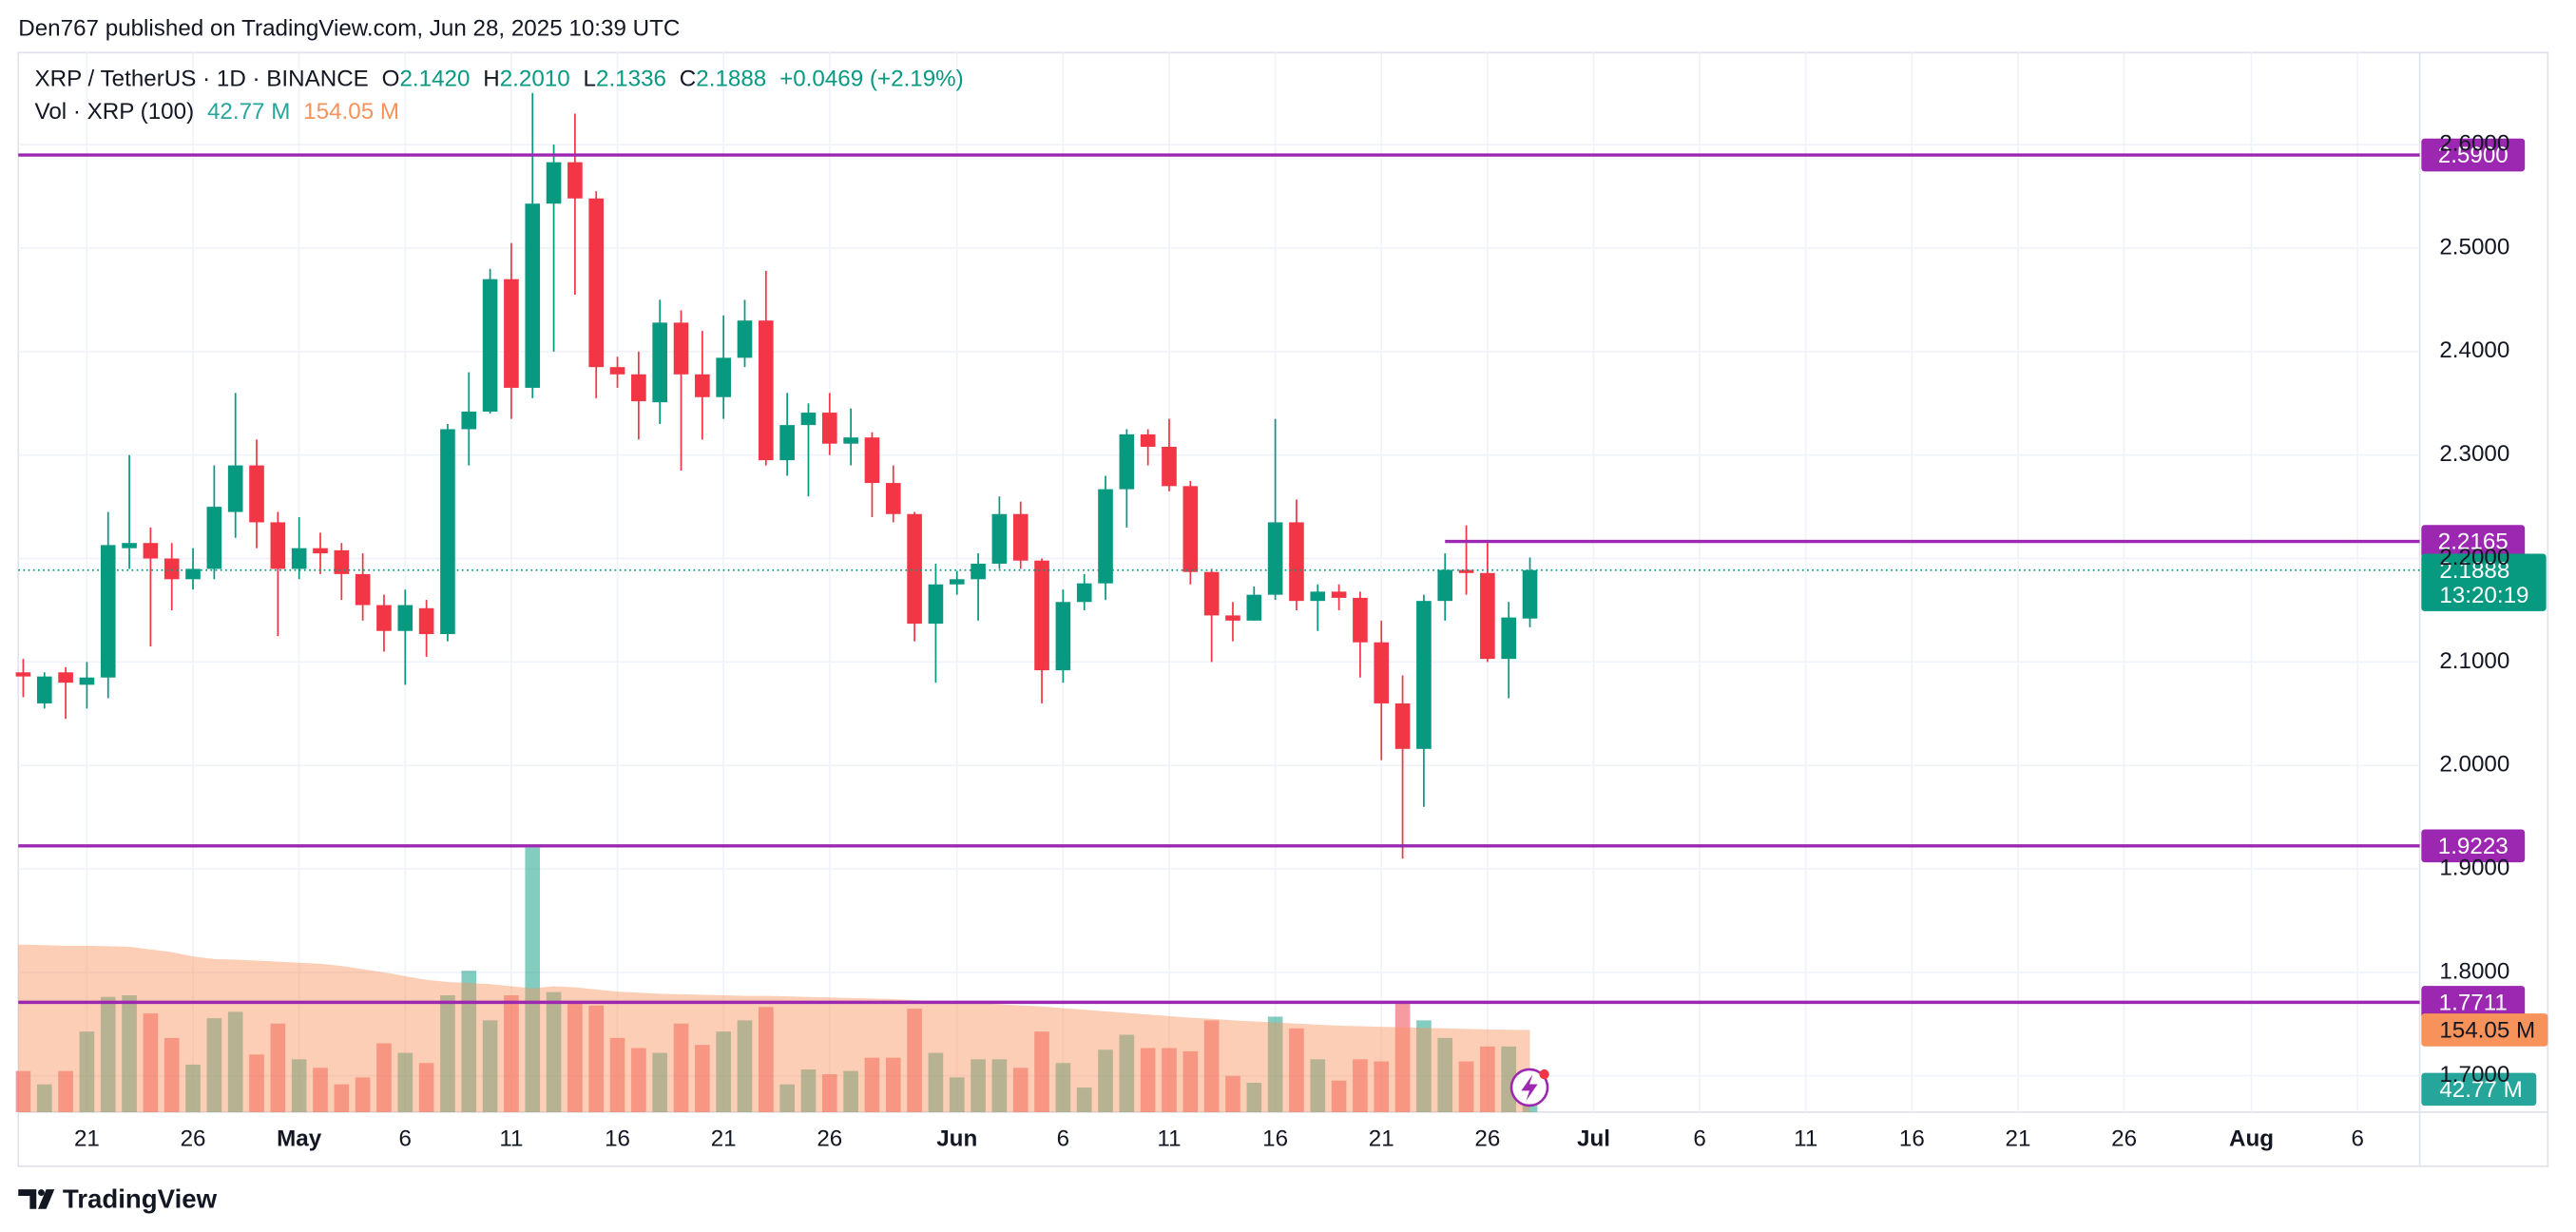 This screenshot has width=2576, height=1232. What do you see at coordinates (1275, 1139) in the screenshot?
I see `x-tick-label: 16` at bounding box center [1275, 1139].